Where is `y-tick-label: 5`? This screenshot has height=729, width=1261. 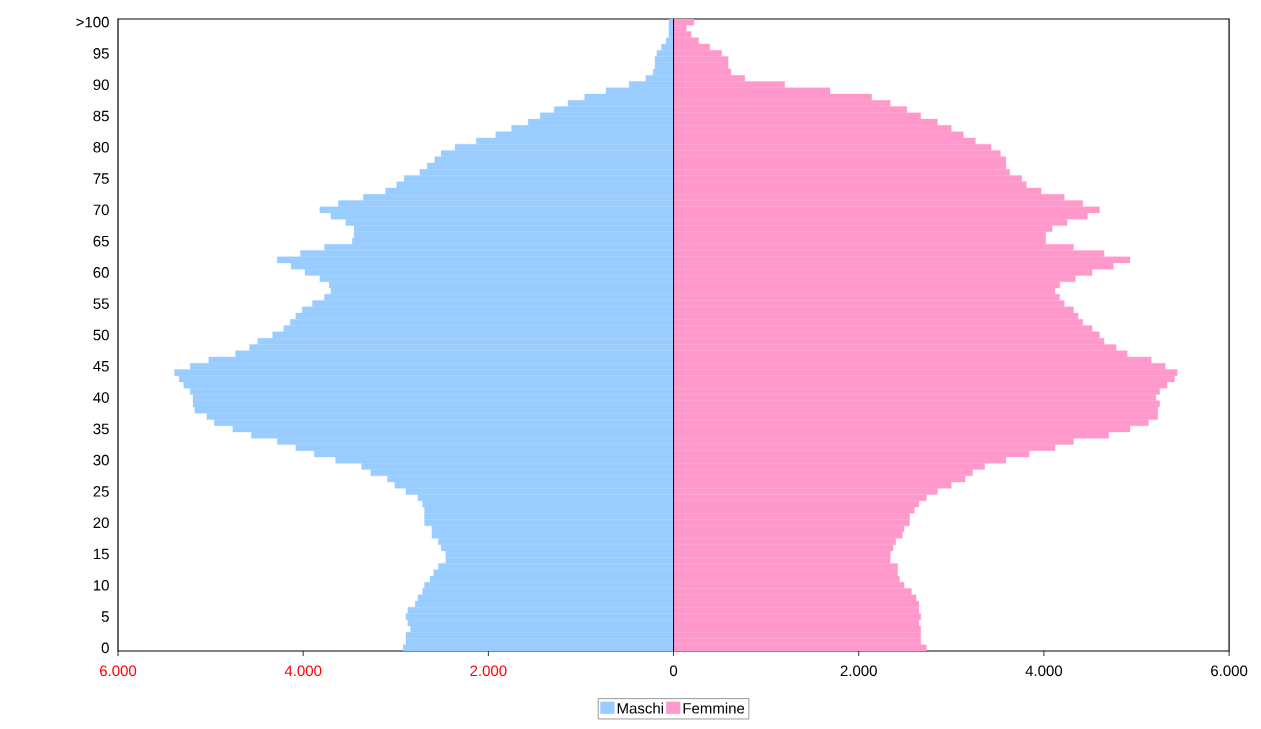 y-tick-label: 5 is located at coordinates (105, 616).